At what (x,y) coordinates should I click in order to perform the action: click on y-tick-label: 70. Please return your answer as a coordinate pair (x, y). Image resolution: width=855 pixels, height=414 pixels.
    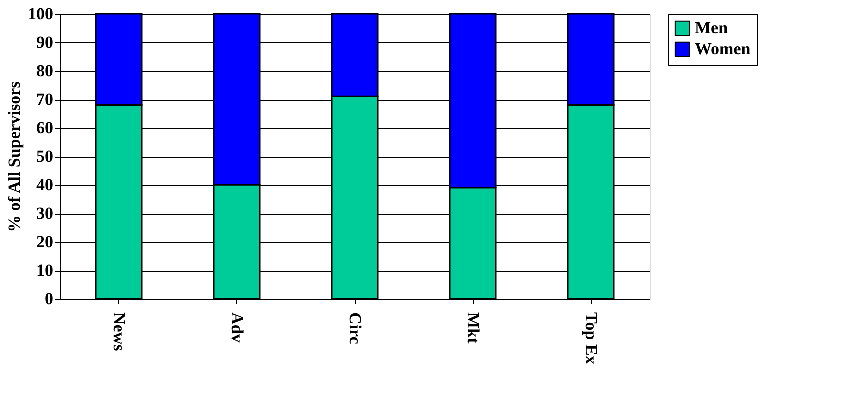
    Looking at the image, I should click on (45, 99).